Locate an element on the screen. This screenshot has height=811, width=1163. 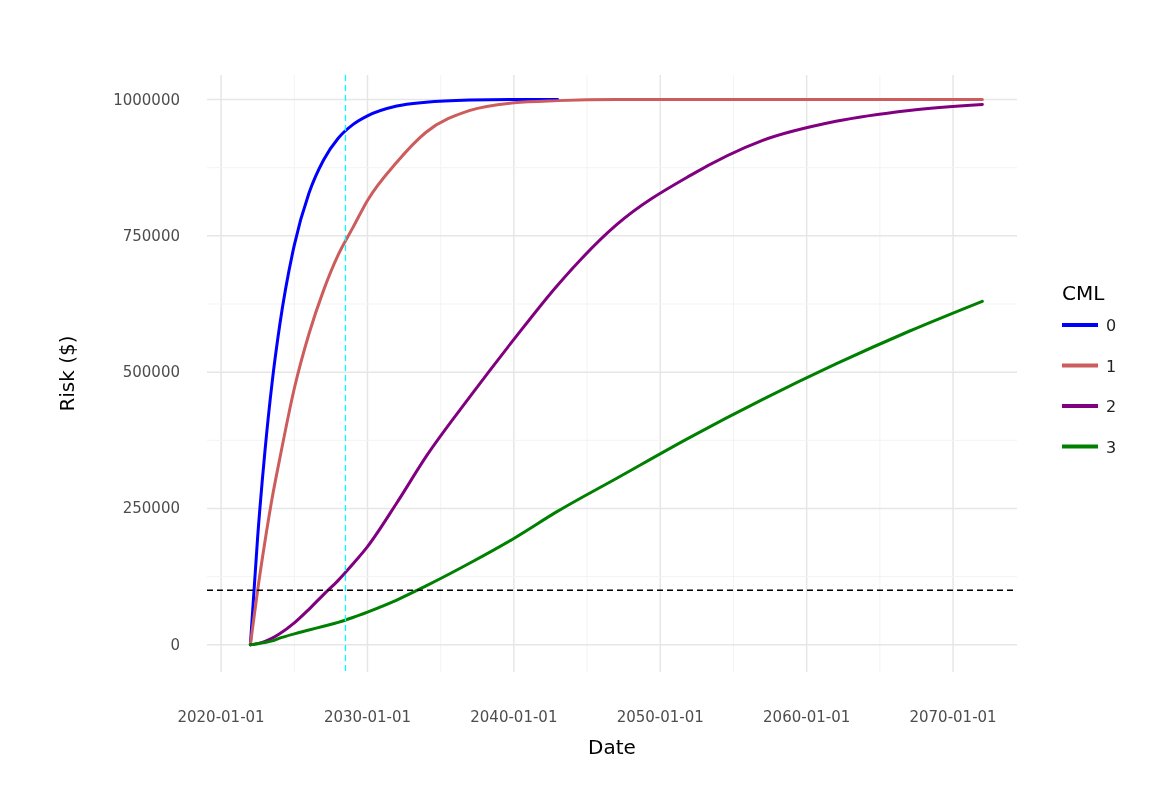
x-tick-label: 2040-01-01 is located at coordinates (514, 717).